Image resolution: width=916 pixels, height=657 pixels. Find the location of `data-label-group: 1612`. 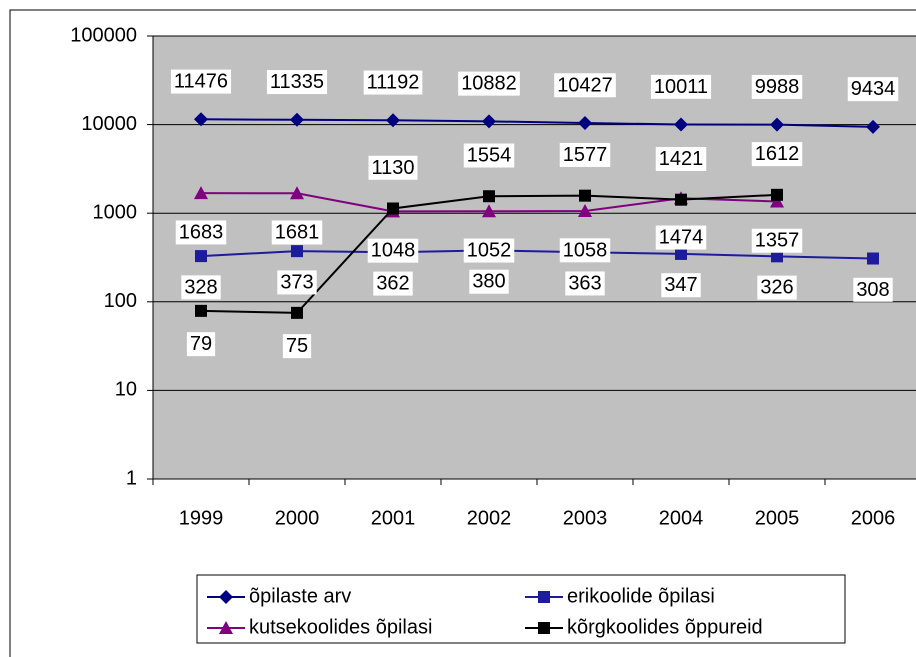

data-label-group: 1612 is located at coordinates (777, 154).